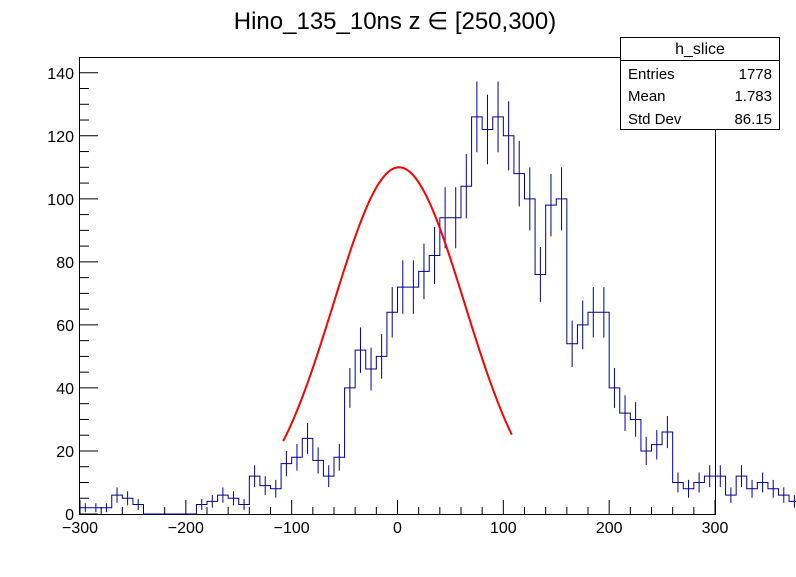 The height and width of the screenshot is (577, 796). I want to click on stats-stddev-value: 86.15, so click(753, 119).